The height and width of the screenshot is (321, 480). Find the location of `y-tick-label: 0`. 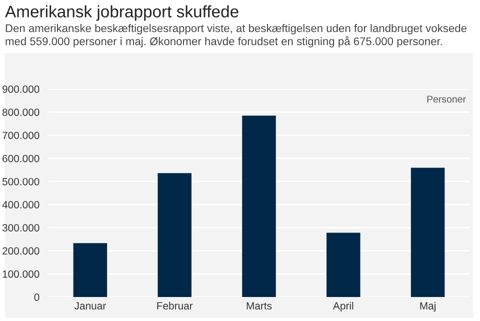

y-tick-label: 0 is located at coordinates (37, 297).